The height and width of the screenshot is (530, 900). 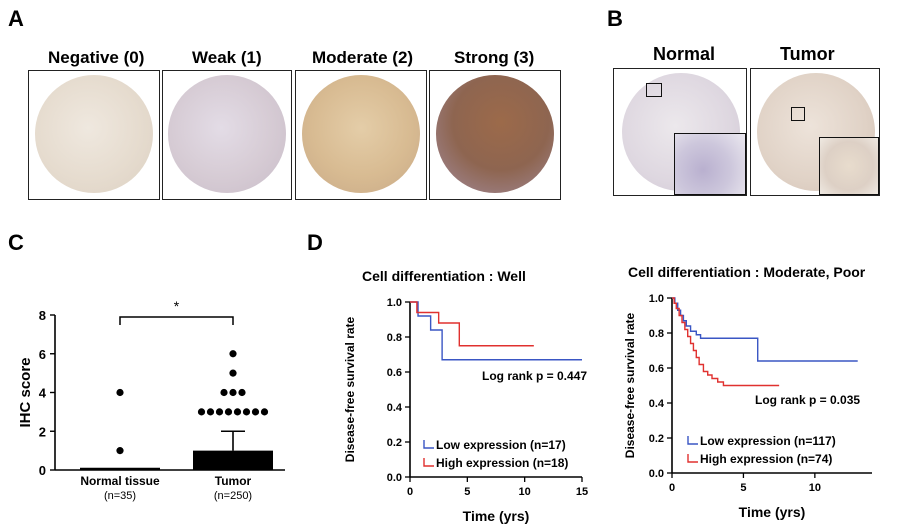 What do you see at coordinates (684, 54) in the screenshot?
I see `title-normal: Normal` at bounding box center [684, 54].